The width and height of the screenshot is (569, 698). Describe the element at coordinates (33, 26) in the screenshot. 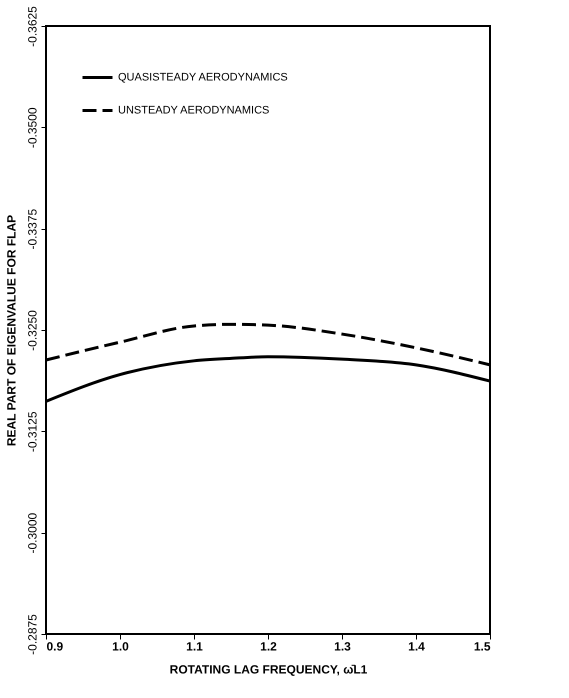

I see `y-tick-label: -0.3625` at that location.